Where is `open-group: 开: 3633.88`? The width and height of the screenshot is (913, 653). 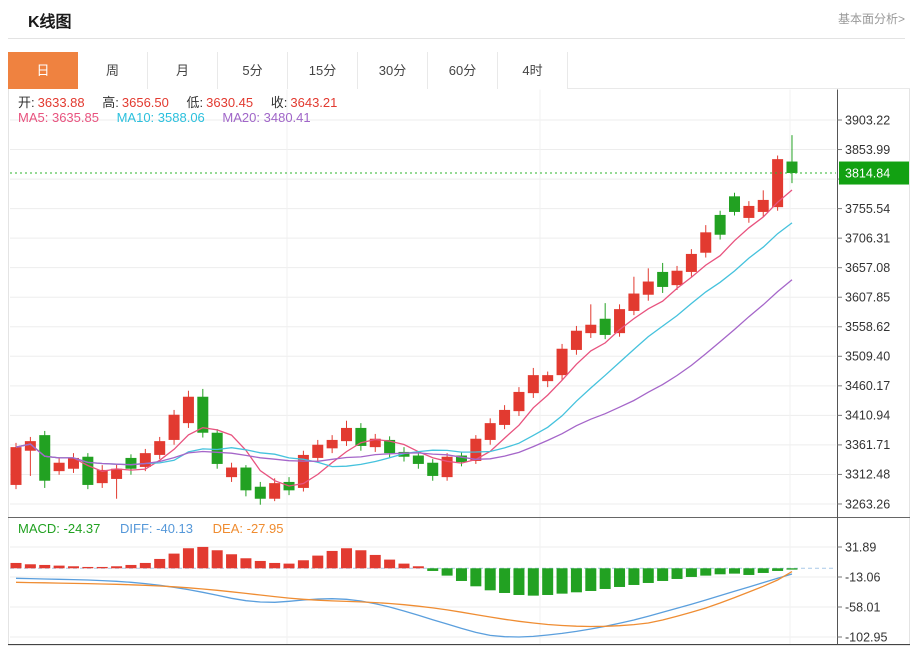
open-group: 开: 3633.88 is located at coordinates (51, 102).